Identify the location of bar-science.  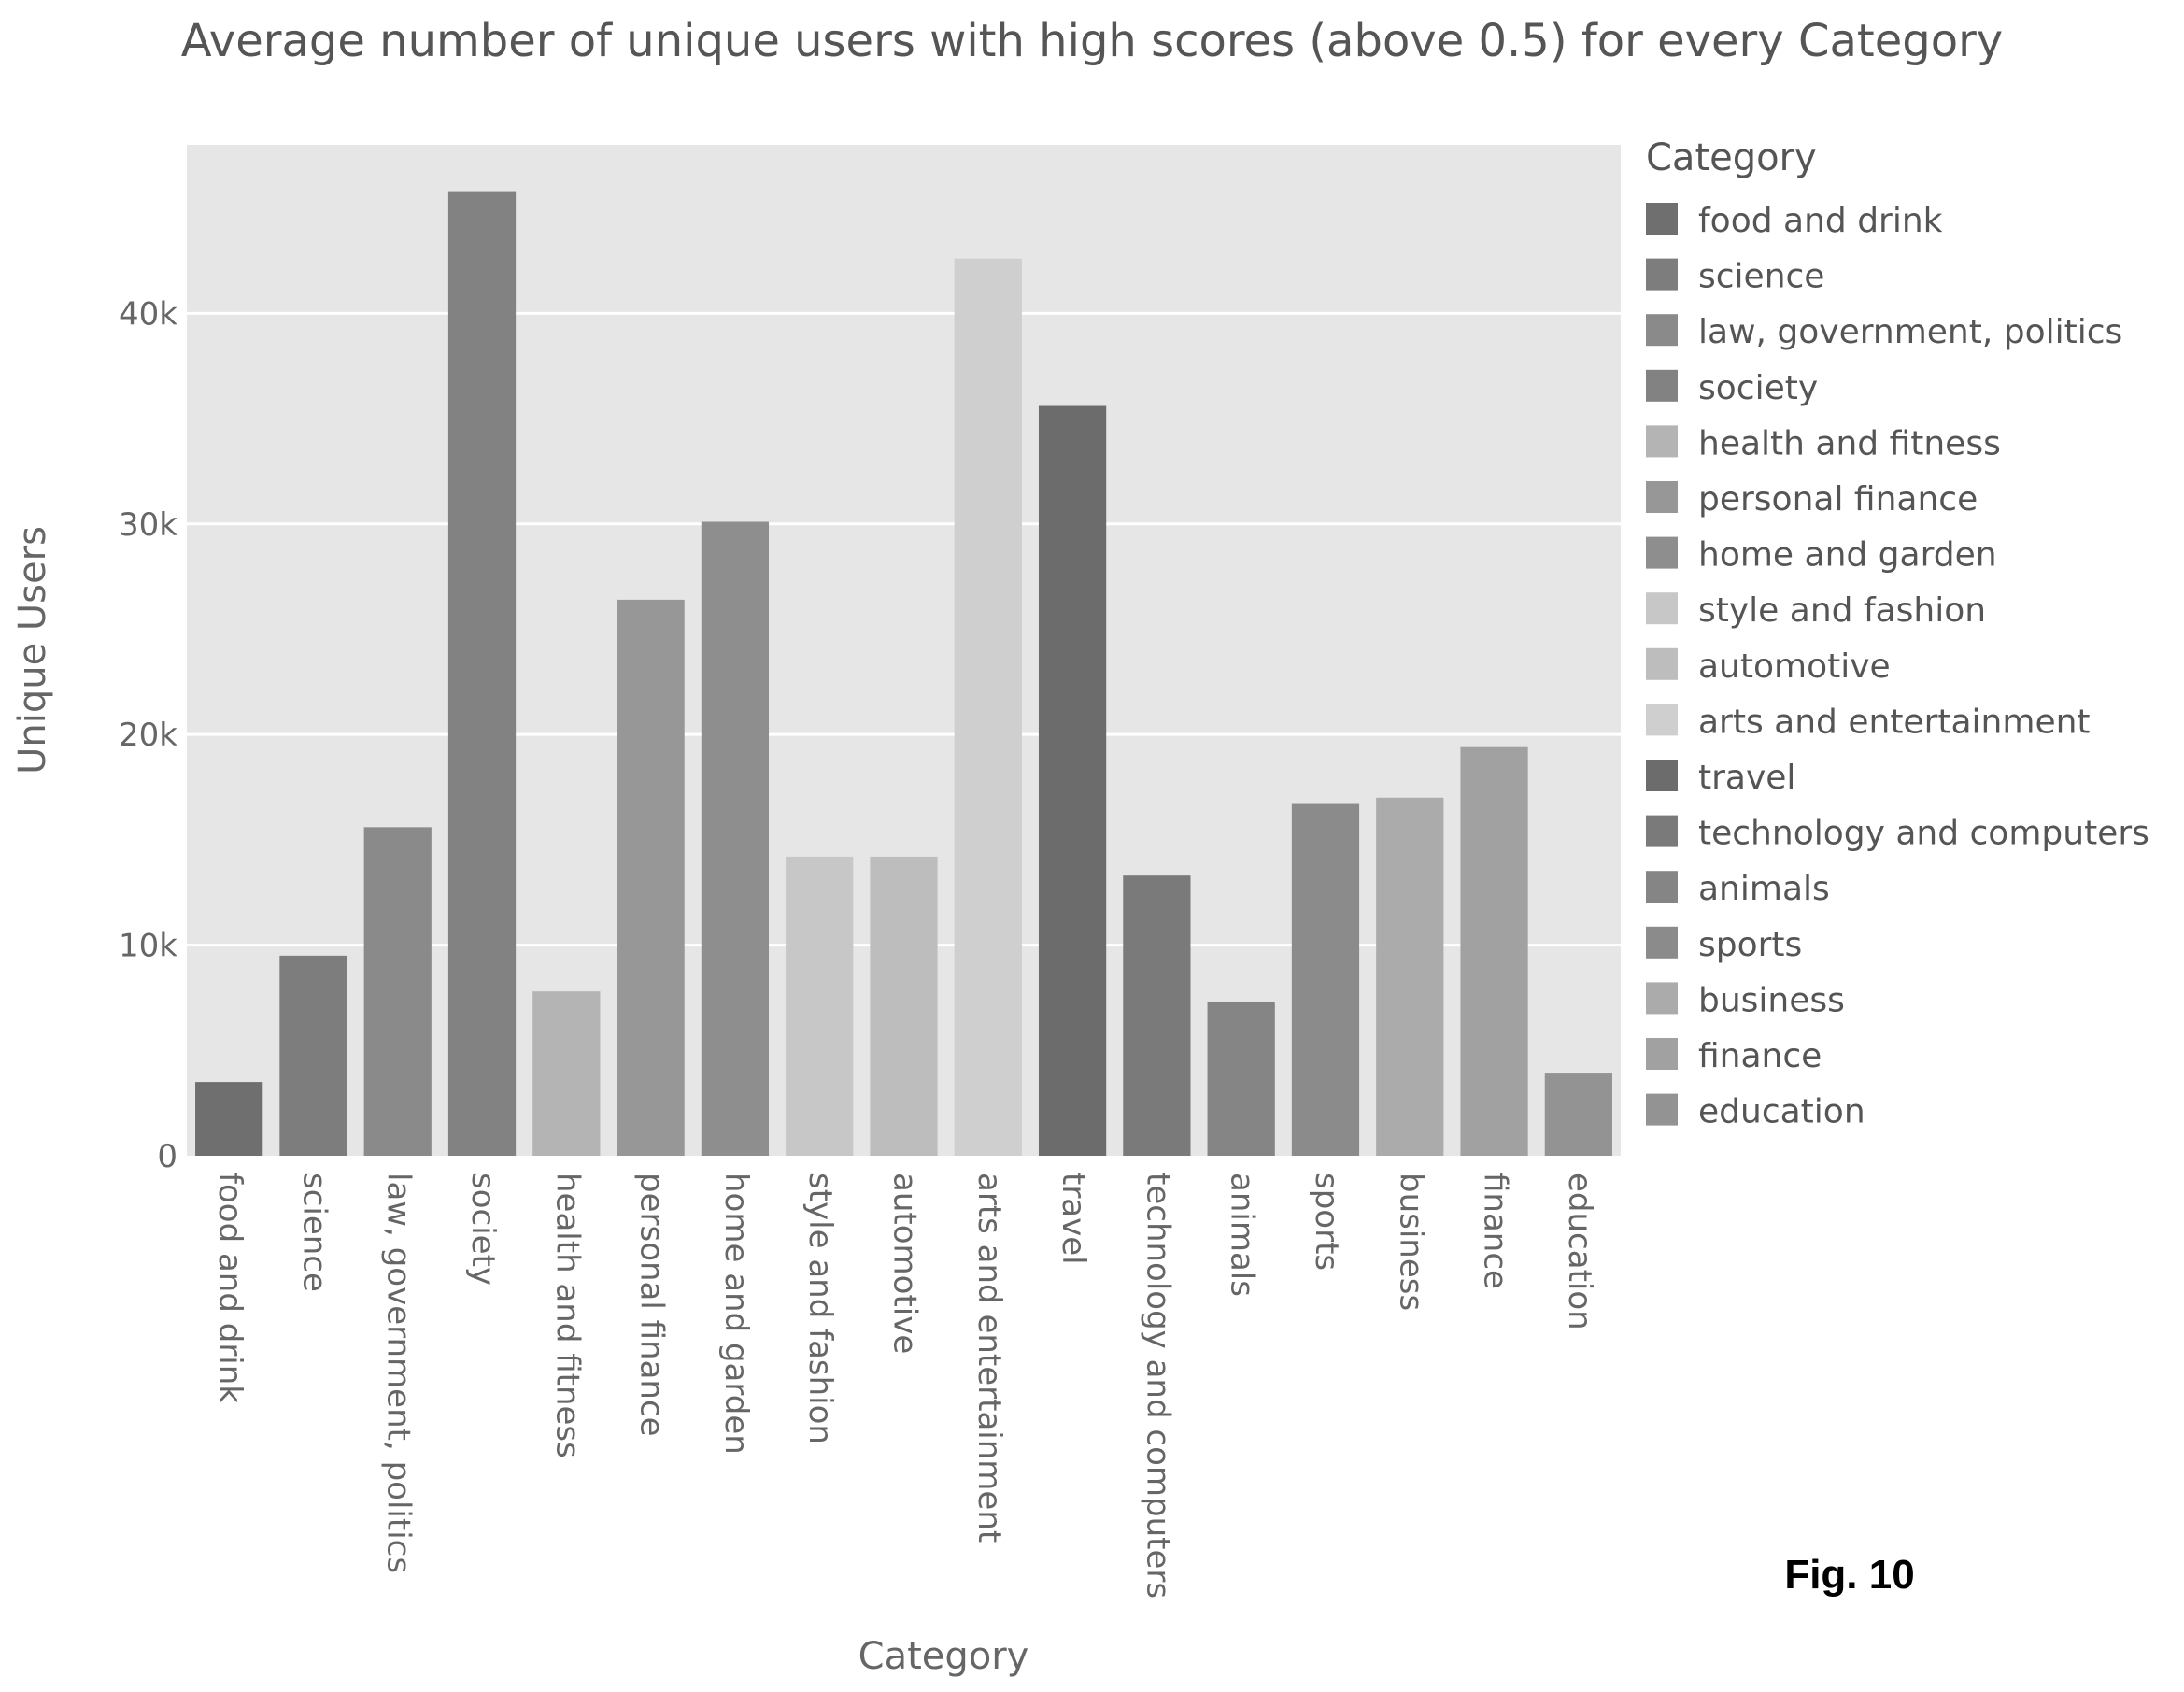
(313, 1055).